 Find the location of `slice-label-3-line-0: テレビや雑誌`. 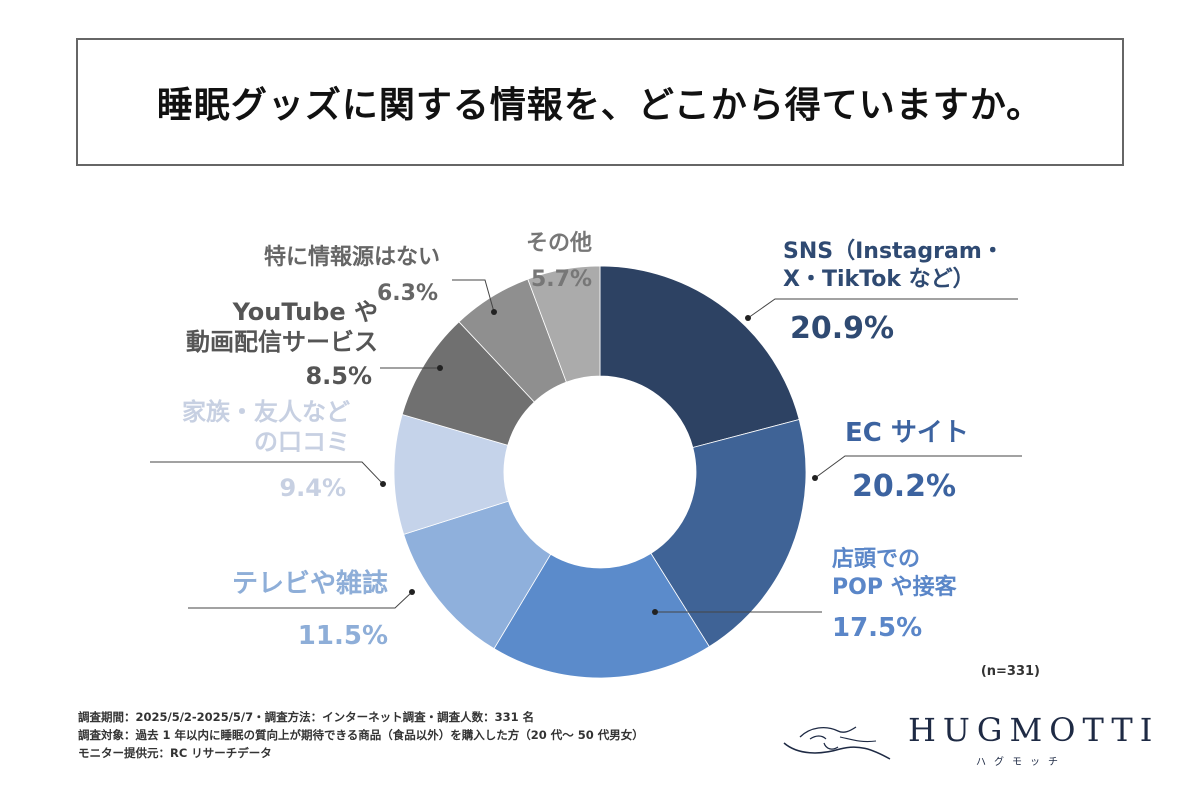

slice-label-3-line-0: テレビや雑誌 is located at coordinates (310, 583).